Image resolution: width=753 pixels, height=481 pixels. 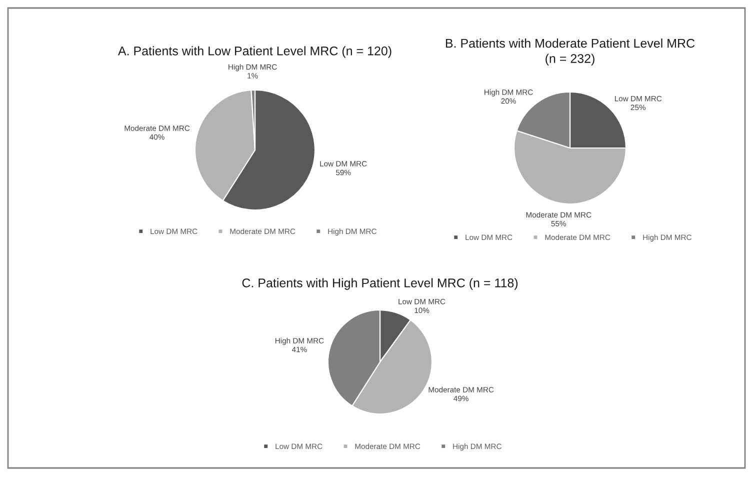 I want to click on chart-title: B. Patients with Moderate Patient Level MRC (n = 232), so click(x=570, y=52).